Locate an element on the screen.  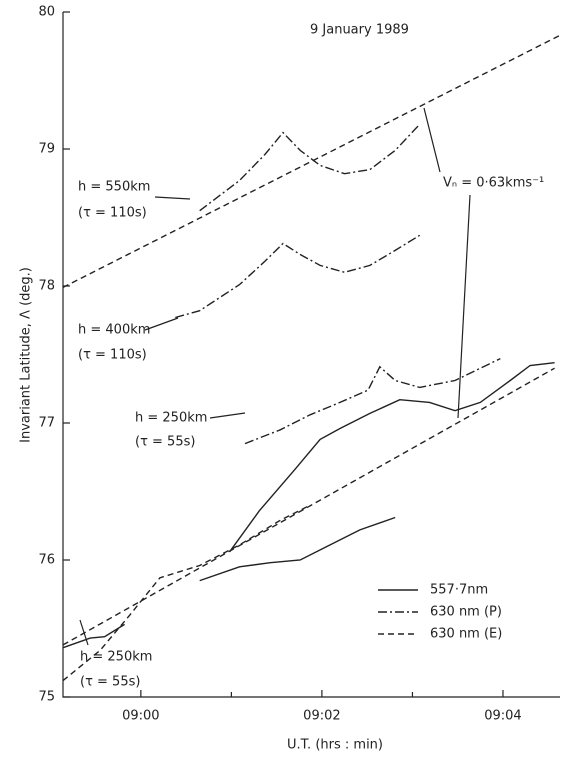
y-tick-label: 77 is located at coordinates (46, 423).